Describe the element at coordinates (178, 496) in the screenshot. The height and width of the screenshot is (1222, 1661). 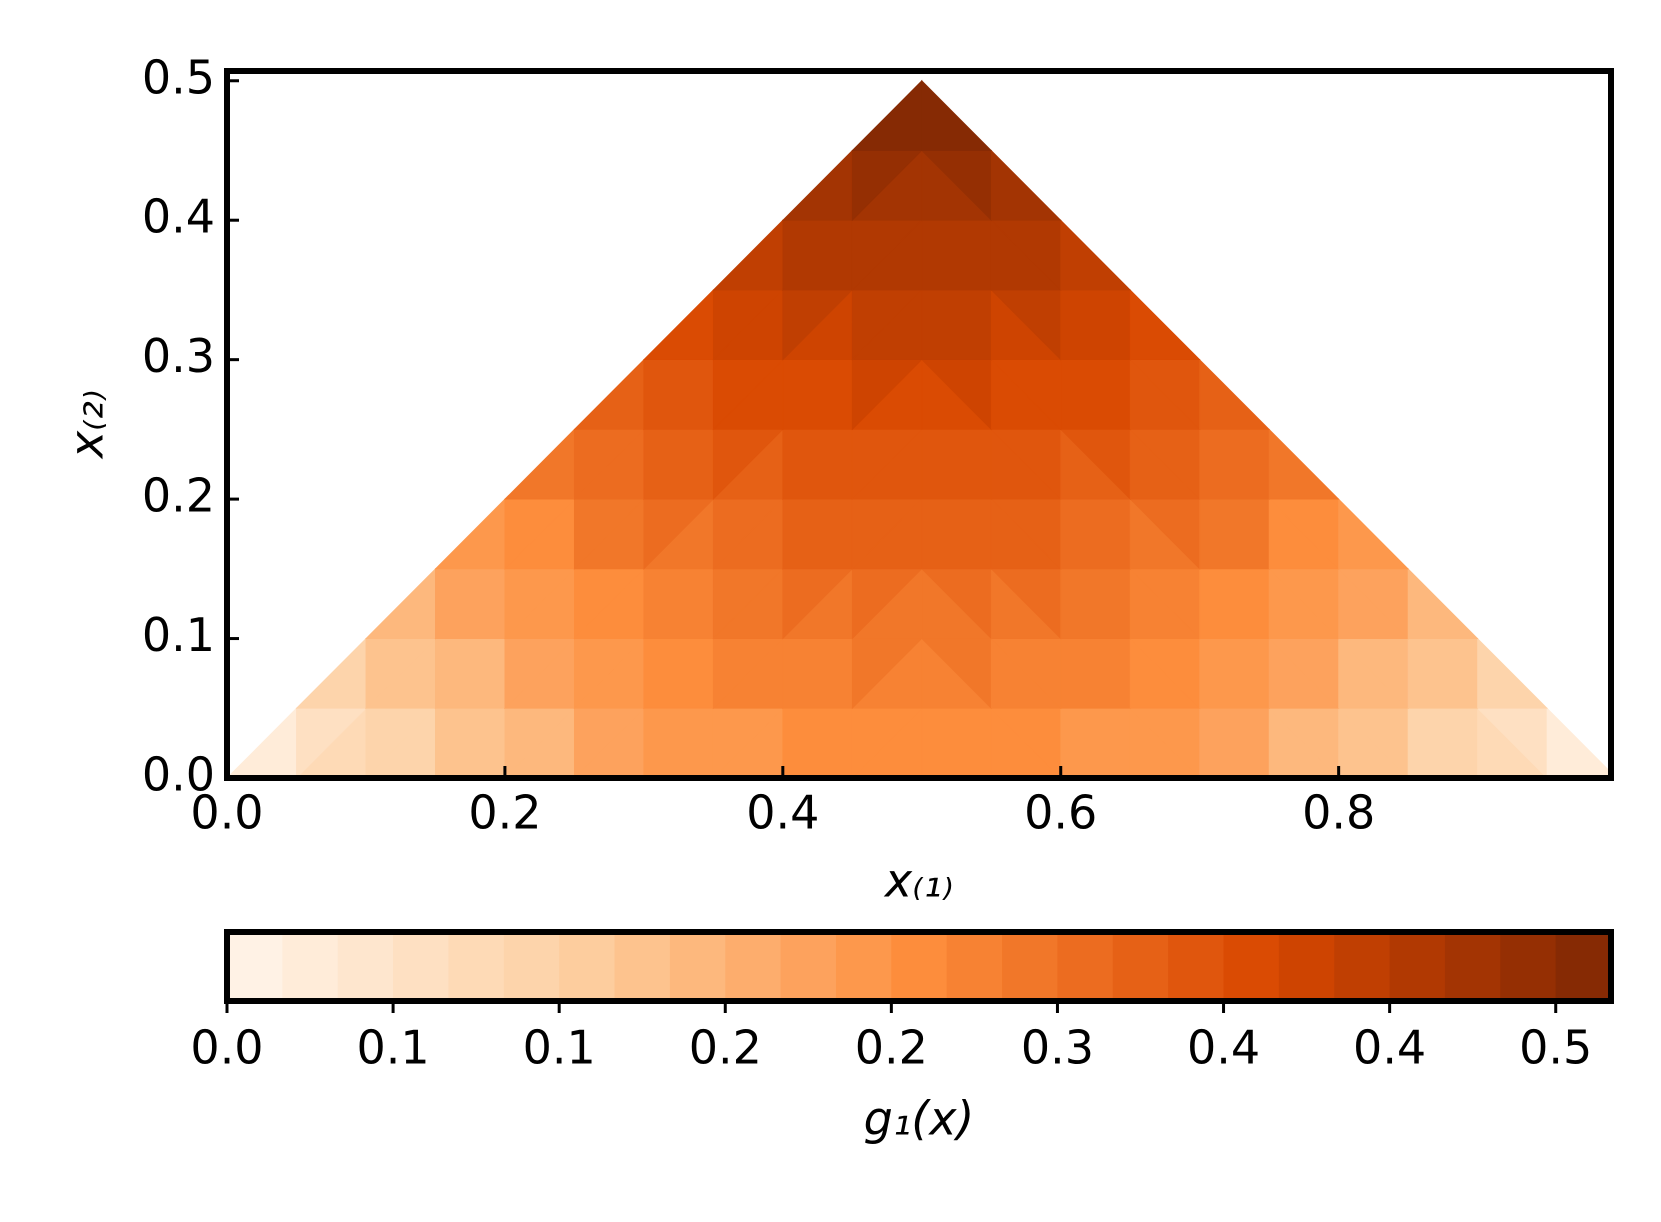
I see `y-tick-label: 0.2` at that location.